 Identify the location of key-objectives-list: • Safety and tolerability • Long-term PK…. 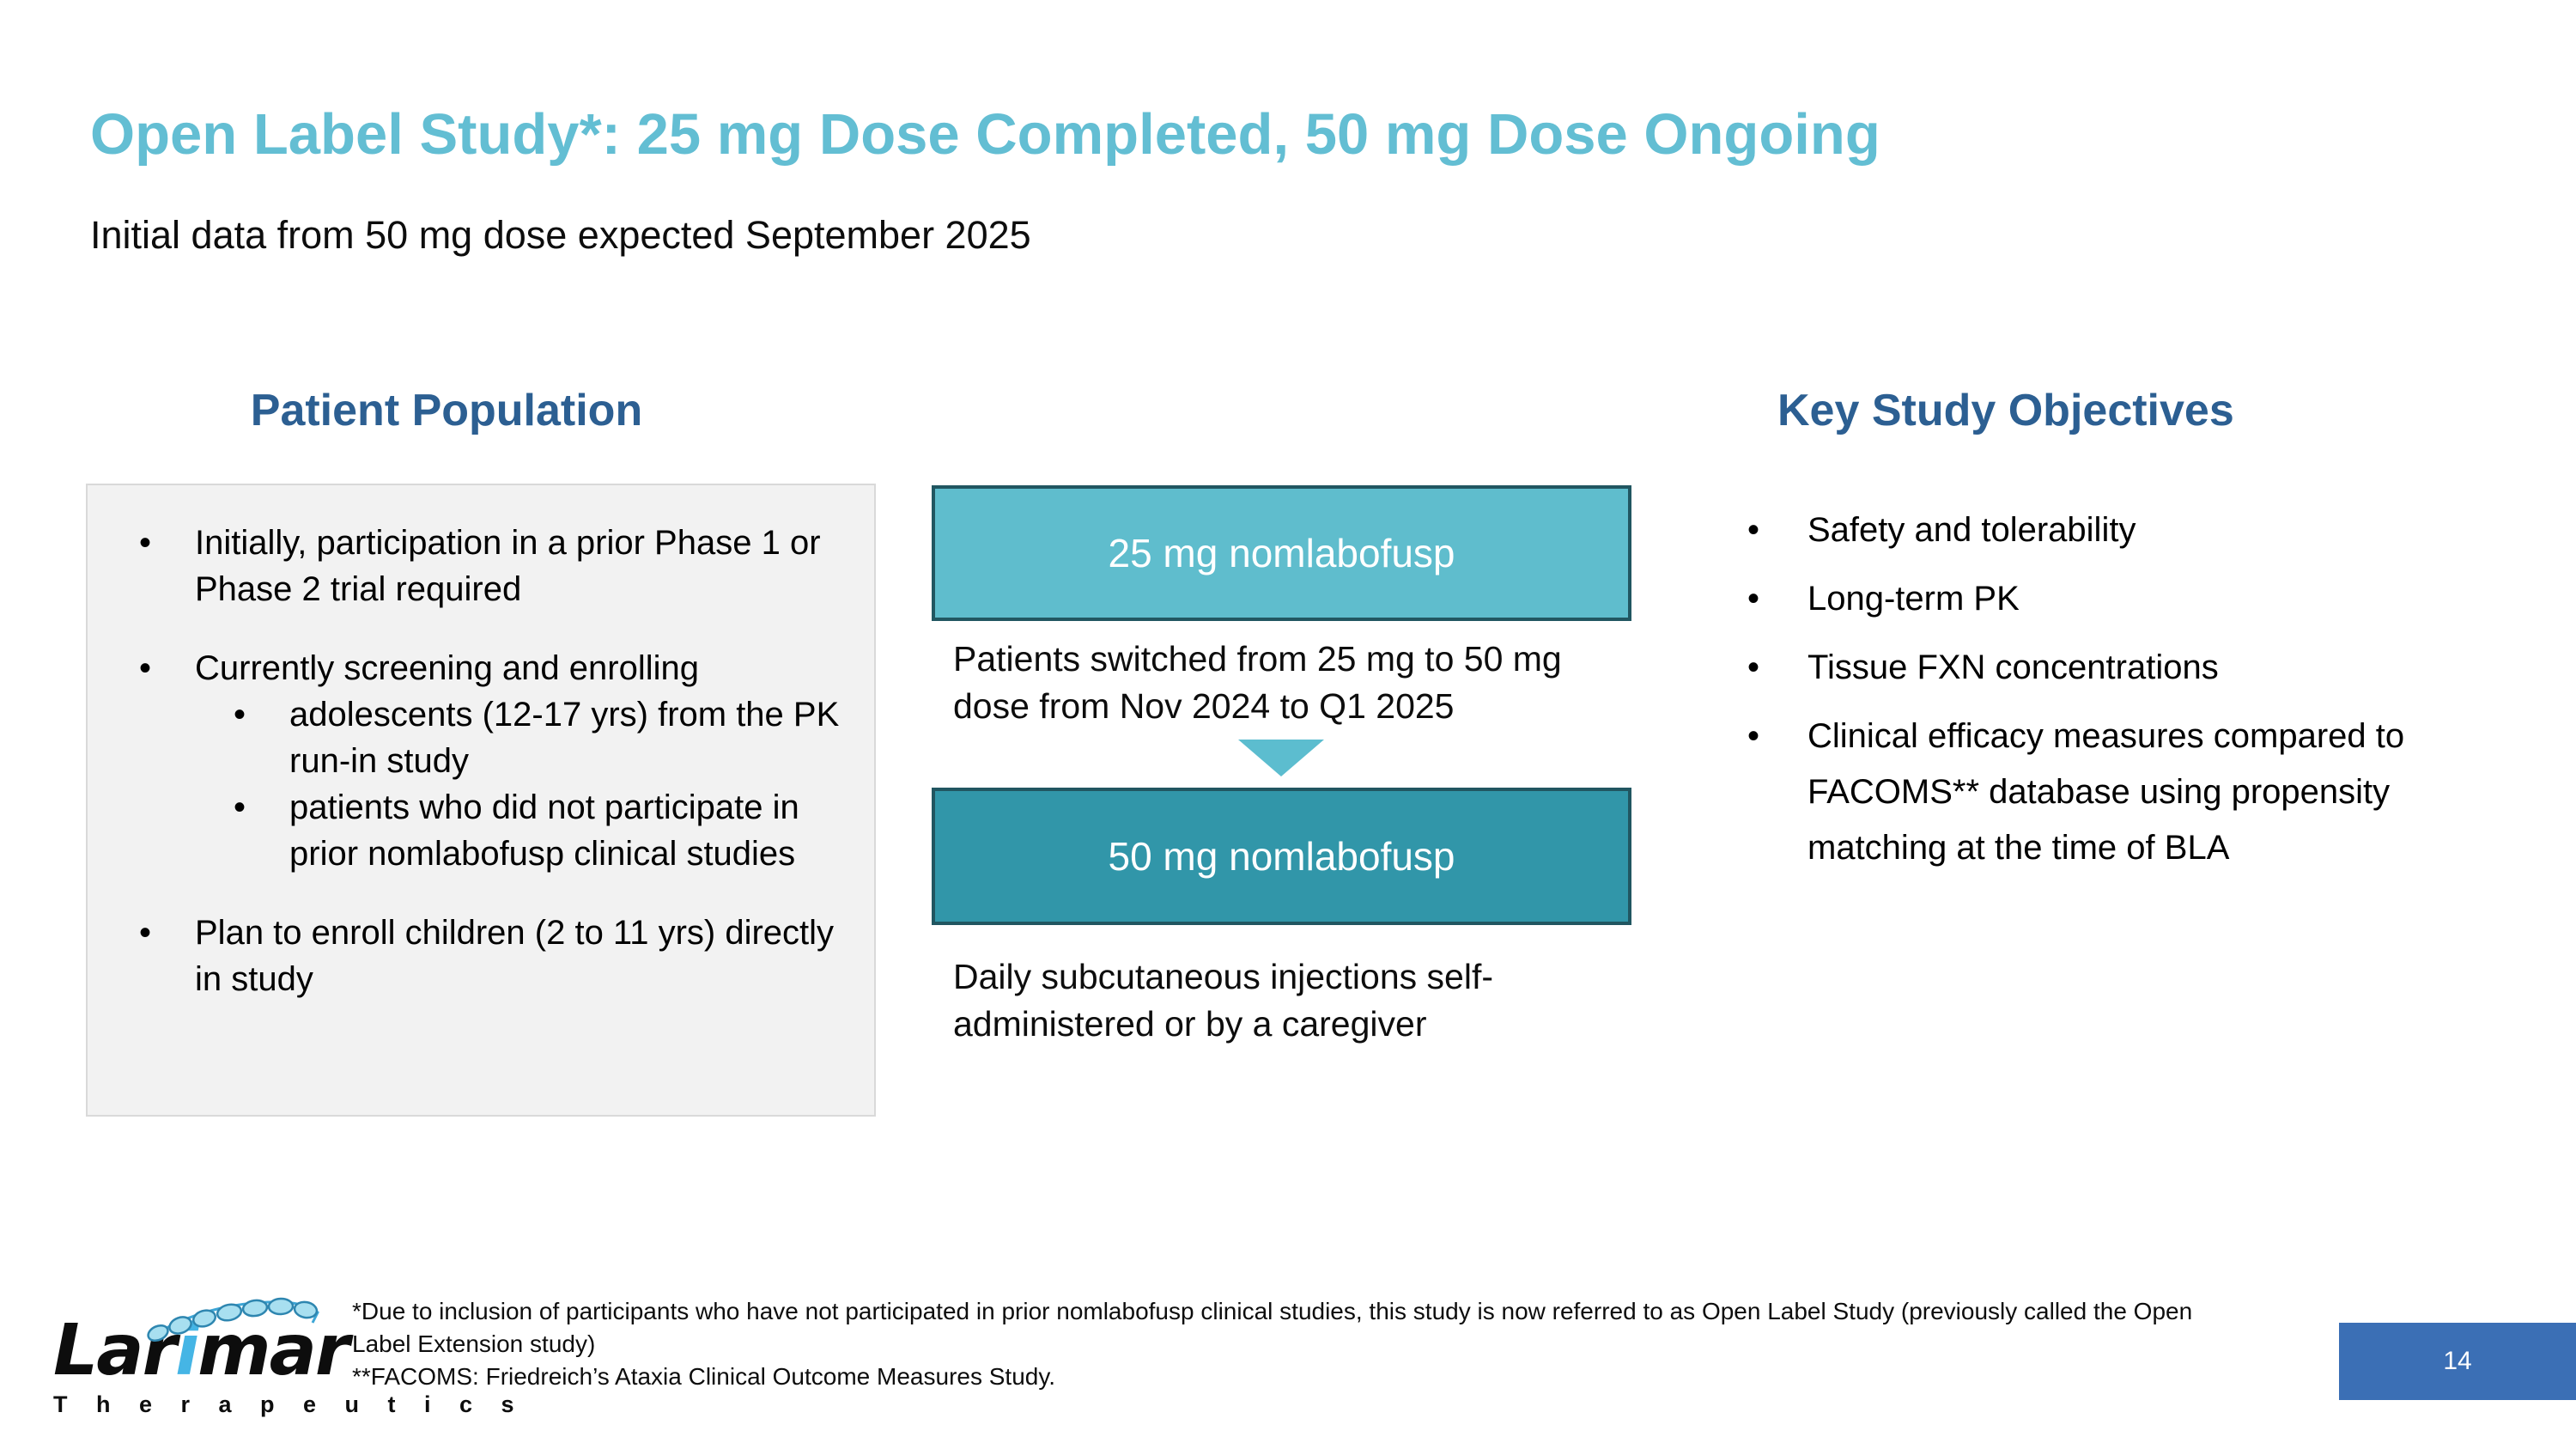
(2125, 695).